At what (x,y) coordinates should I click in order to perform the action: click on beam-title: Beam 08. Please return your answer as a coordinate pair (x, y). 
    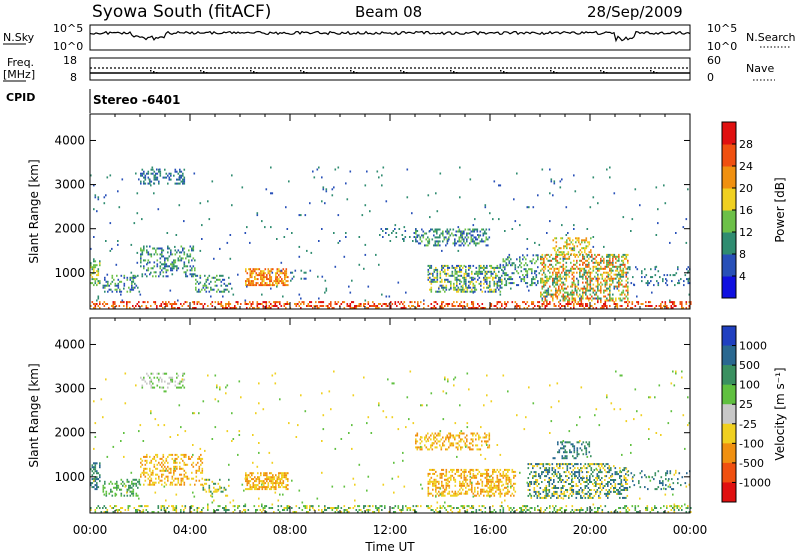
    Looking at the image, I should click on (388, 12).